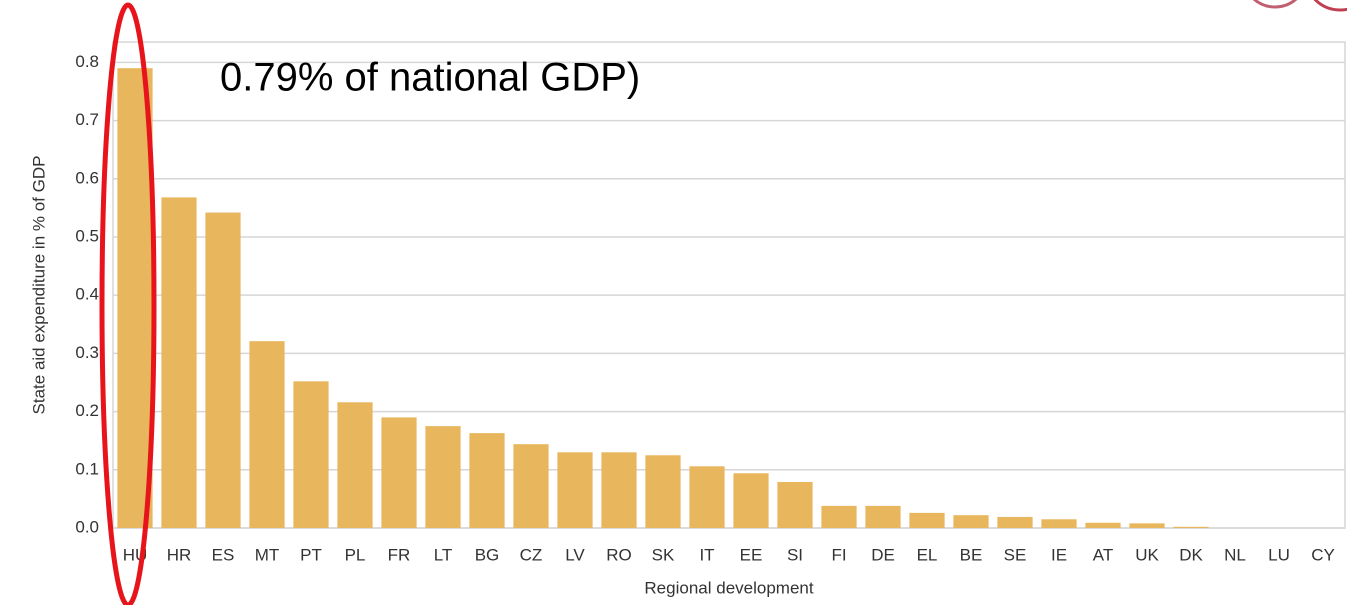 The height and width of the screenshot is (605, 1347). Describe the element at coordinates (311, 554) in the screenshot. I see `x-tick-label: PT` at that location.